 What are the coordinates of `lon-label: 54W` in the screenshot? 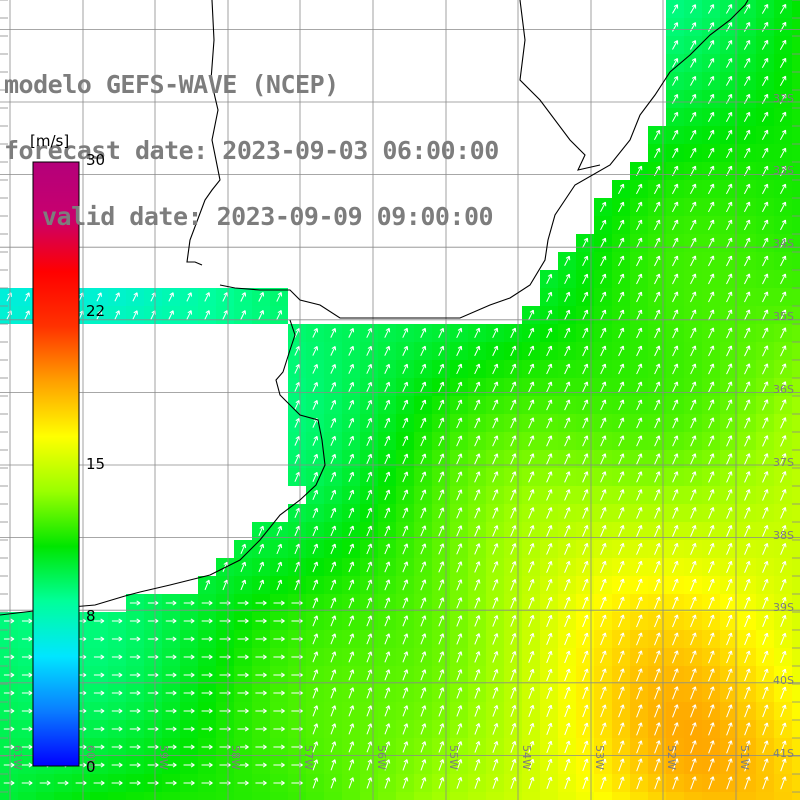 It's located at (526, 757).